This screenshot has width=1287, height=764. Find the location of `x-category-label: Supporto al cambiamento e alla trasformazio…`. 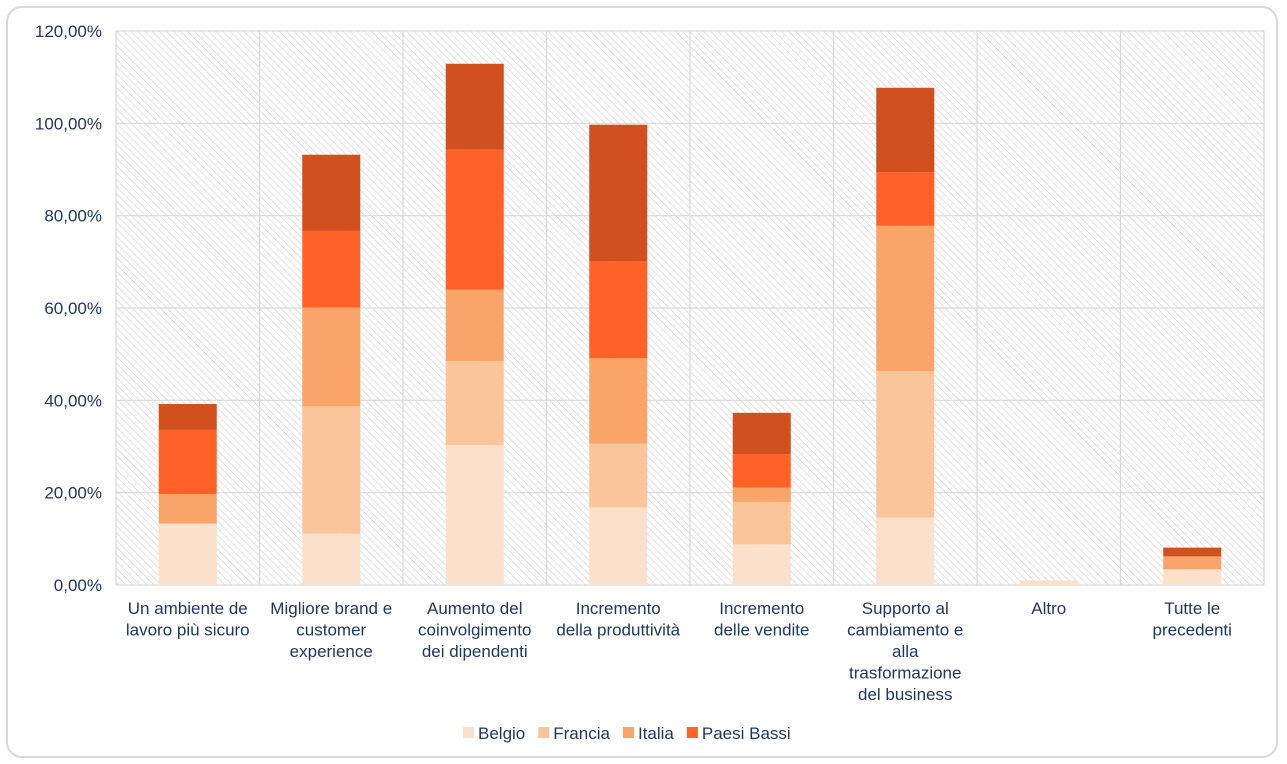

x-category-label: Supporto al cambiamento e alla trasformazio… is located at coordinates (905, 651).